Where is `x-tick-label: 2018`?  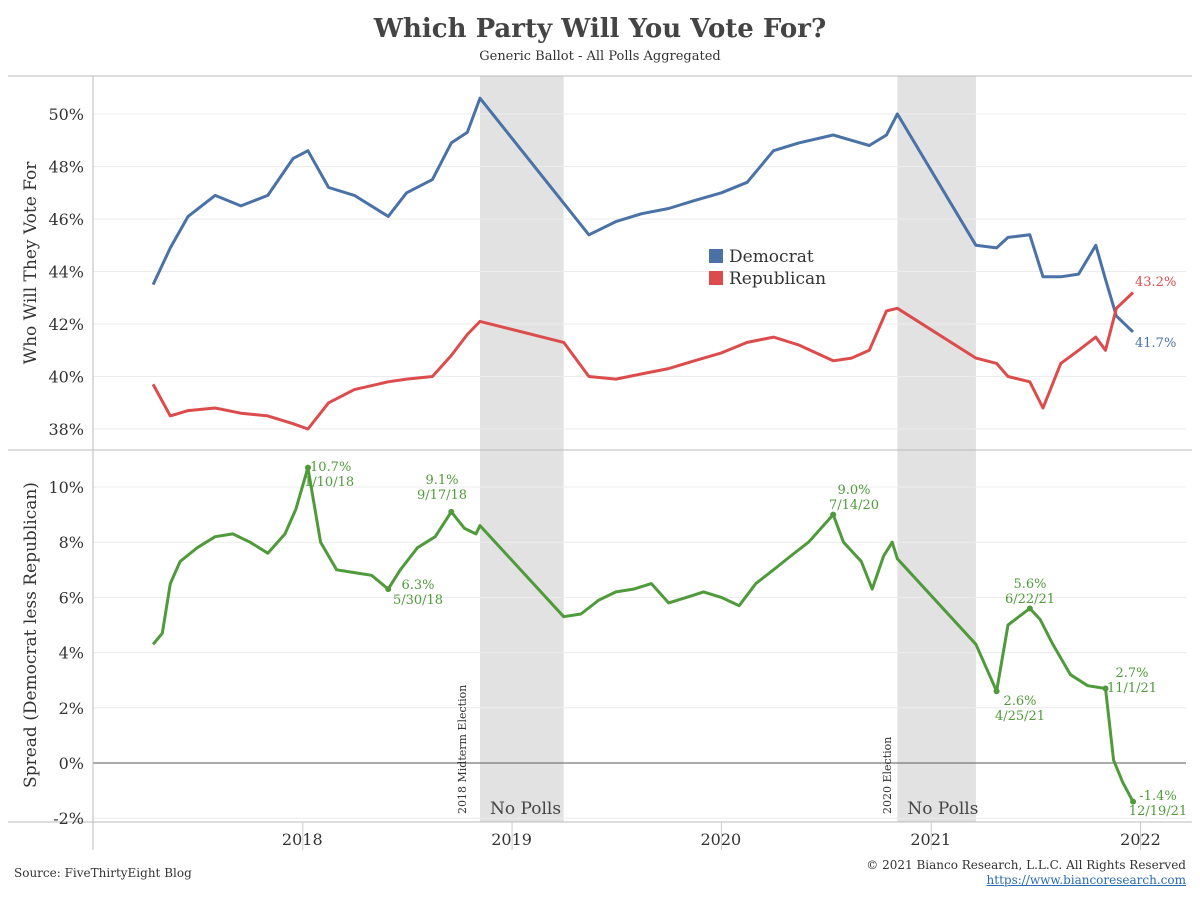
x-tick-label: 2018 is located at coordinates (302, 839).